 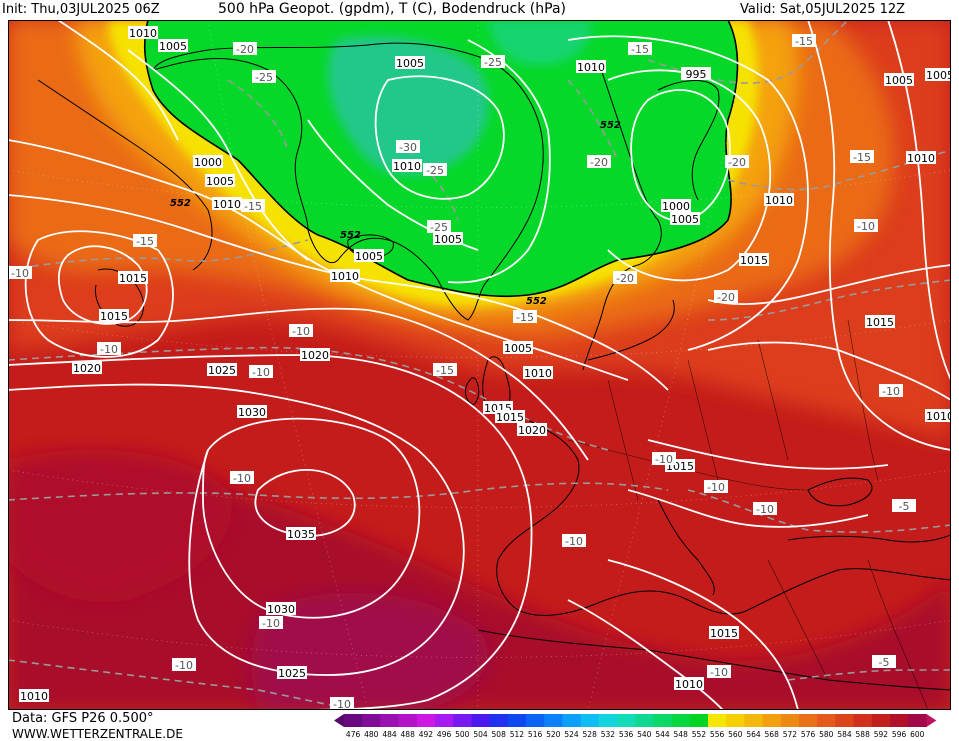 I want to click on svg-text: -5, so click(x=884, y=662).